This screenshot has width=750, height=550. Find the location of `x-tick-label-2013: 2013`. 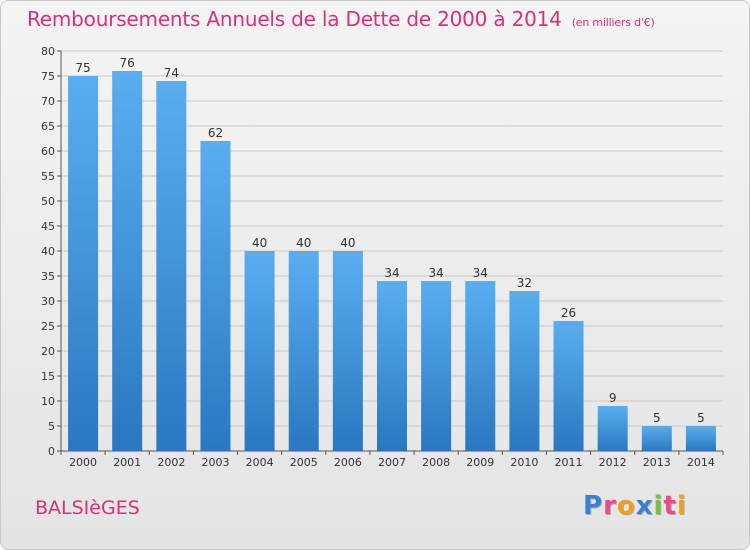

x-tick-label-2013: 2013 is located at coordinates (657, 462).